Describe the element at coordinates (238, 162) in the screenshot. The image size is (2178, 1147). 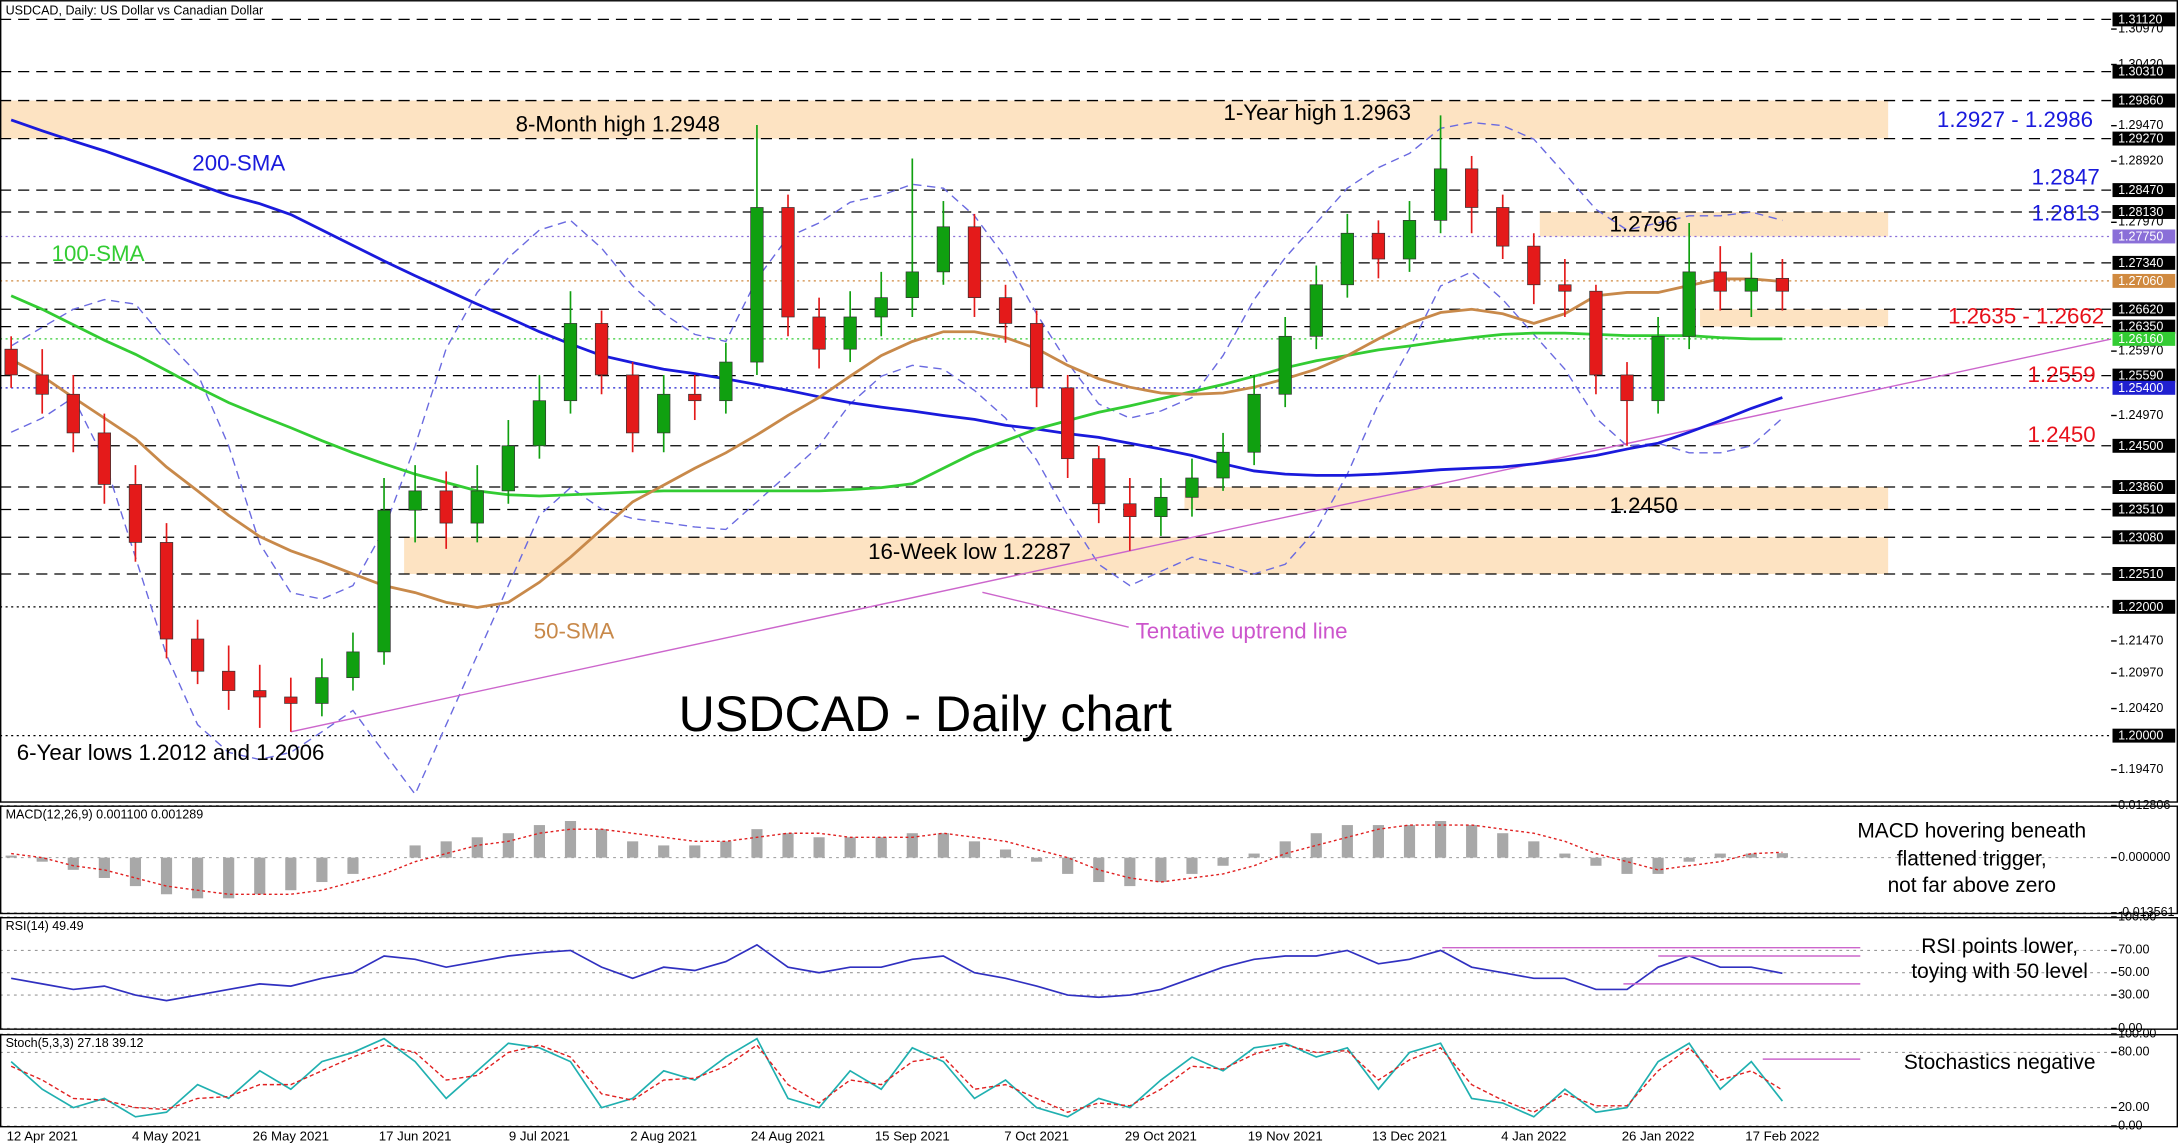
I see `series-label: 200-SMA` at that location.